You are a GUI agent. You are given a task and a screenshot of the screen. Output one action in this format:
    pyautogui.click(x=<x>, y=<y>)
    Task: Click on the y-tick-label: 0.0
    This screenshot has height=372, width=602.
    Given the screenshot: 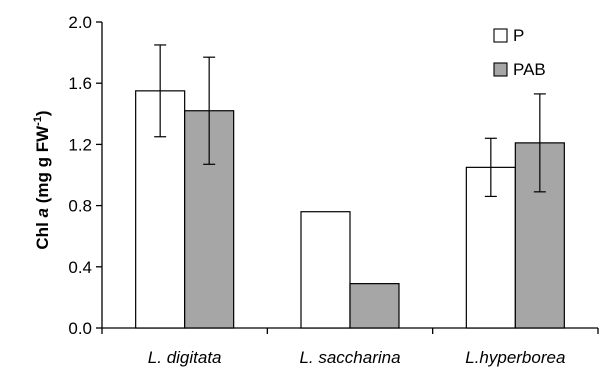 What is the action you would take?
    pyautogui.click(x=80, y=328)
    